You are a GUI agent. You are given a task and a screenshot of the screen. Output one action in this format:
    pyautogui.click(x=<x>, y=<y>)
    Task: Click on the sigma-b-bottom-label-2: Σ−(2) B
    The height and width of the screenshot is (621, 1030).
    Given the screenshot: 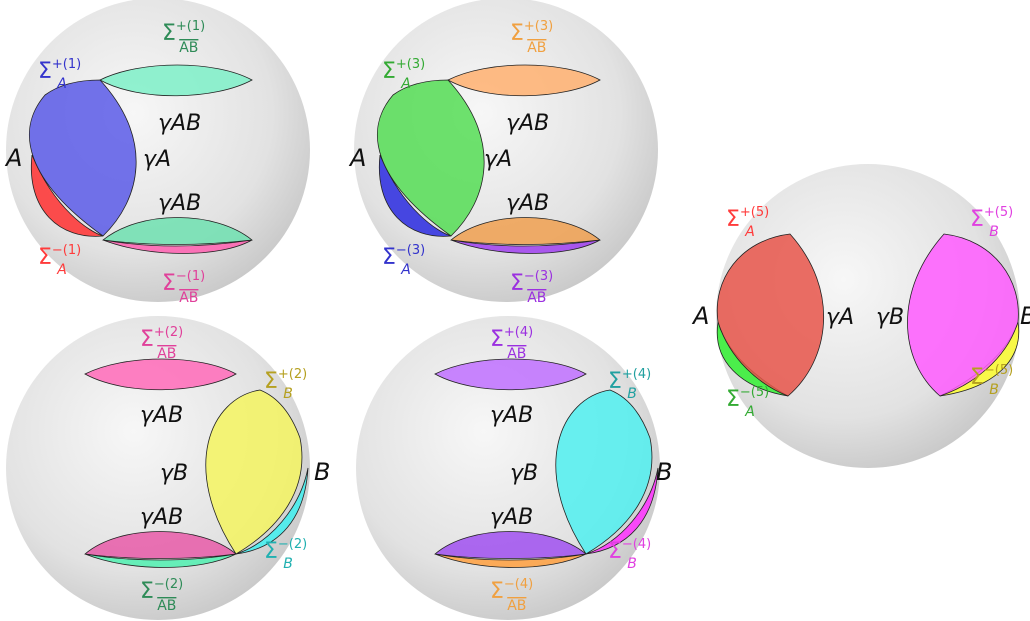 What is the action you would take?
    pyautogui.click(x=285, y=554)
    